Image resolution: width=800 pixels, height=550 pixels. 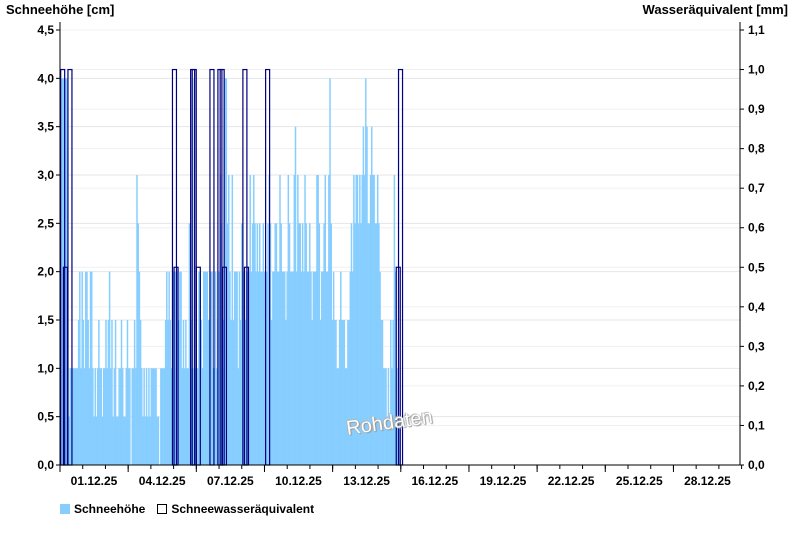 I want to click on right-tick-label-1: 0,1, so click(x=756, y=425).